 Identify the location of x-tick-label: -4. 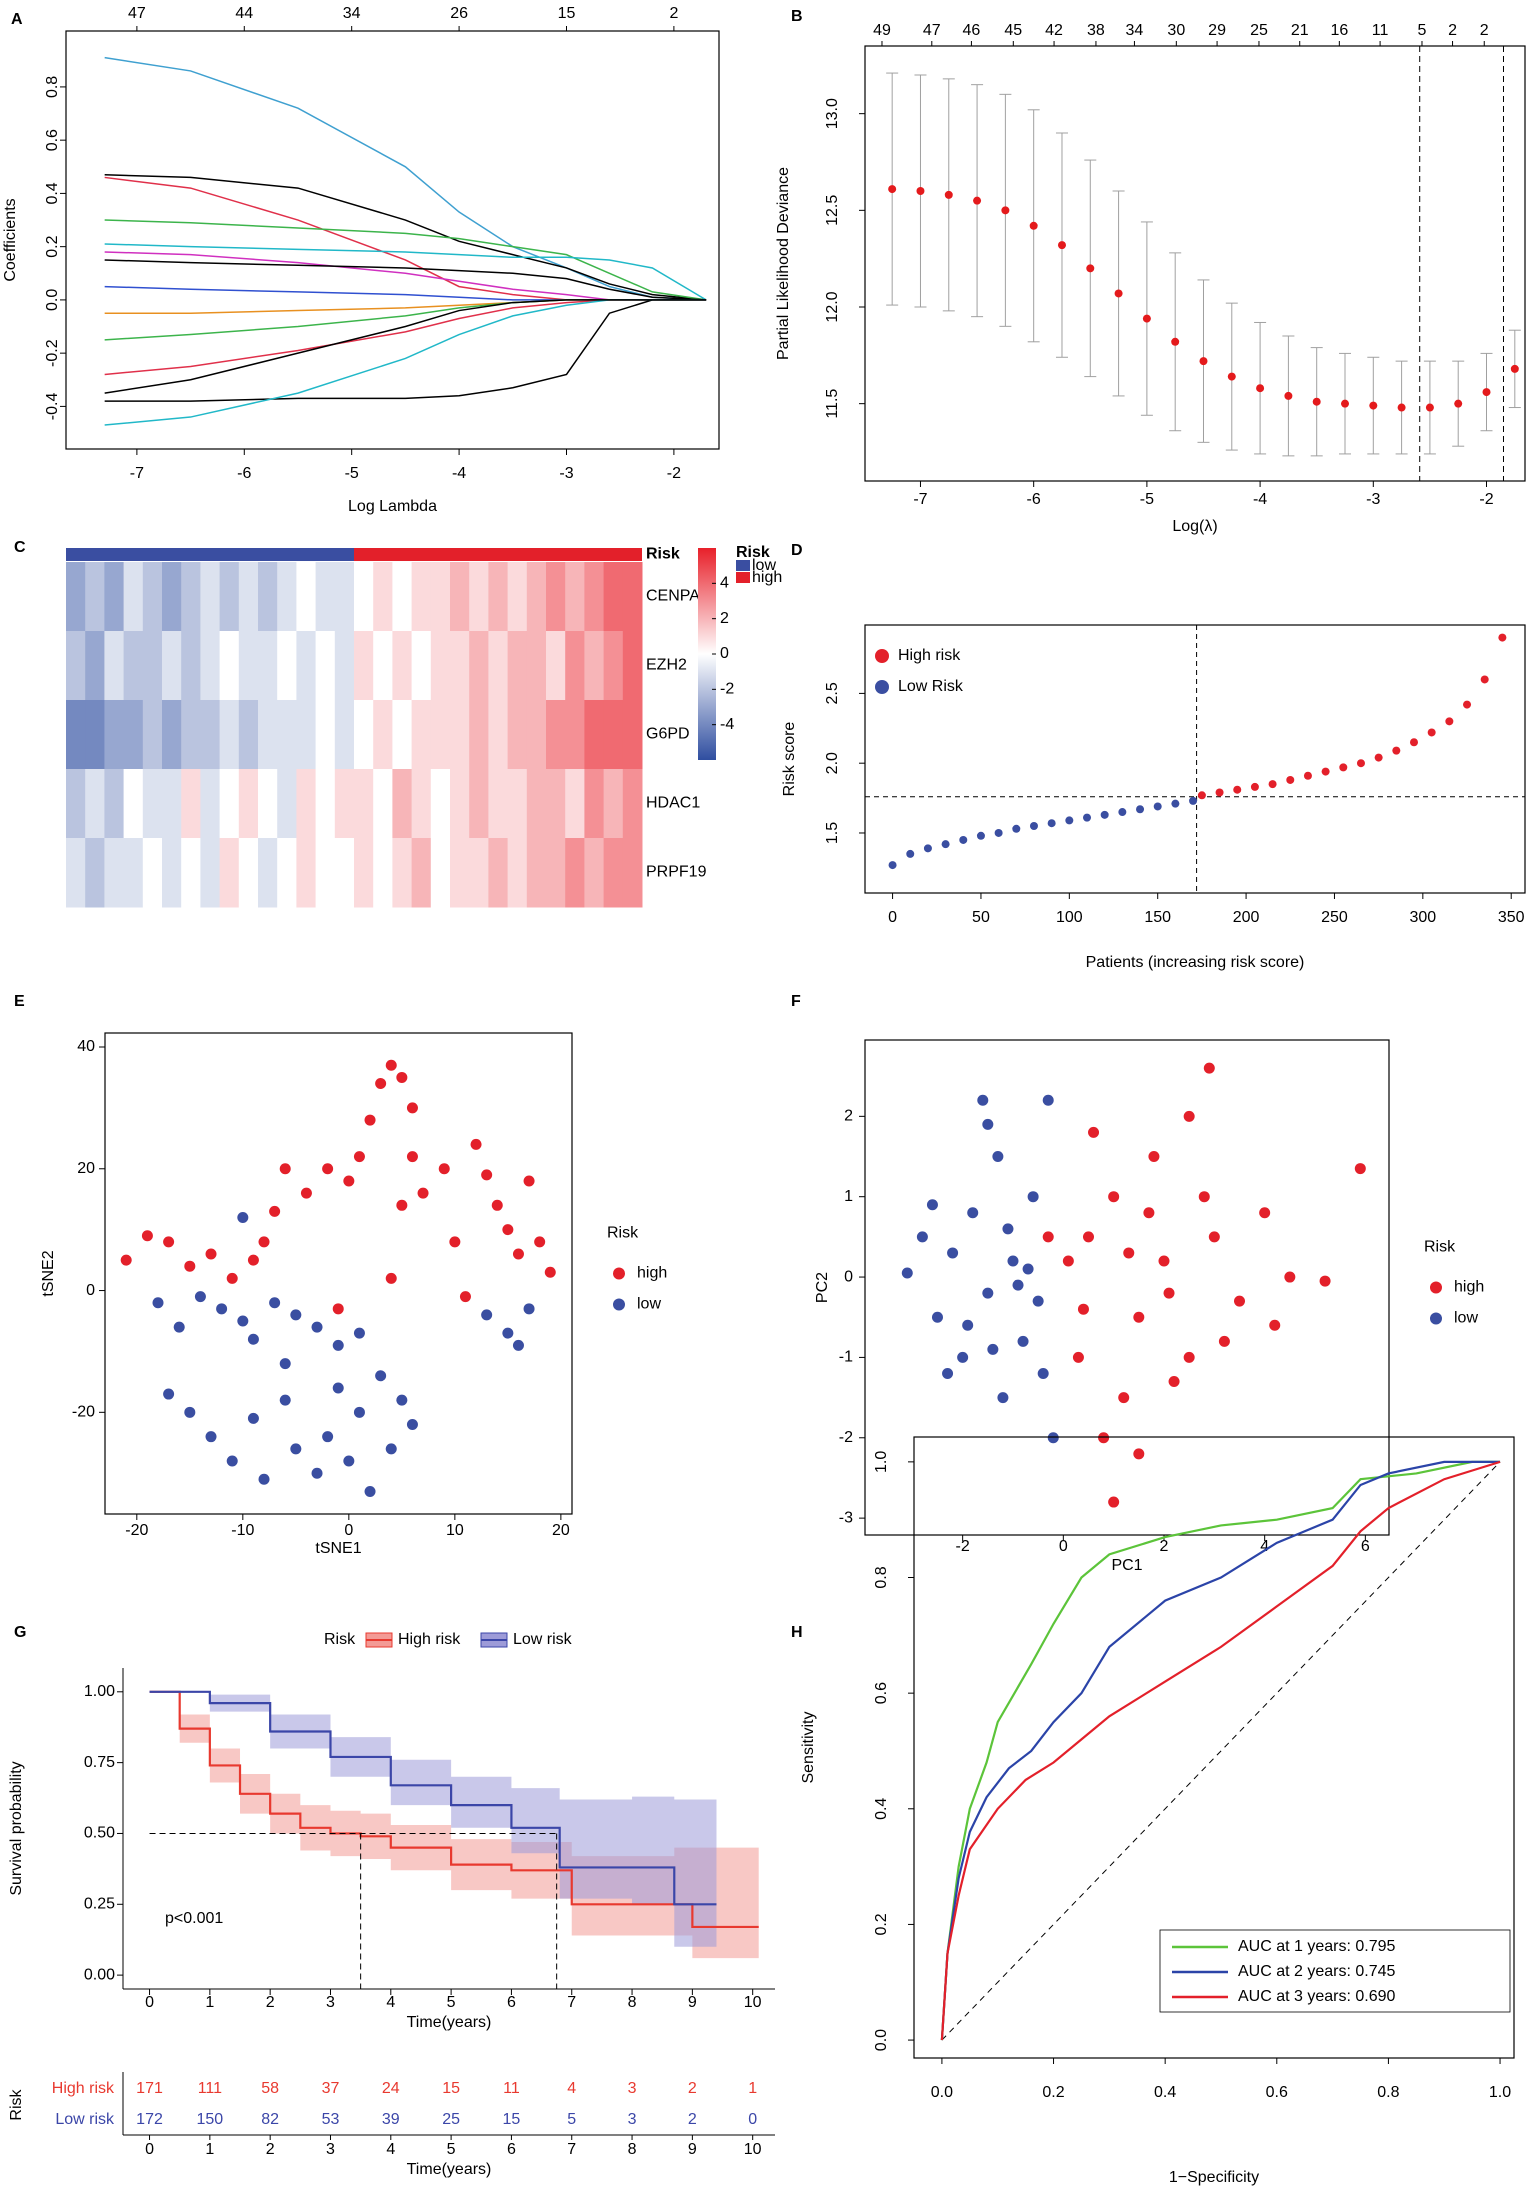
(459, 473).